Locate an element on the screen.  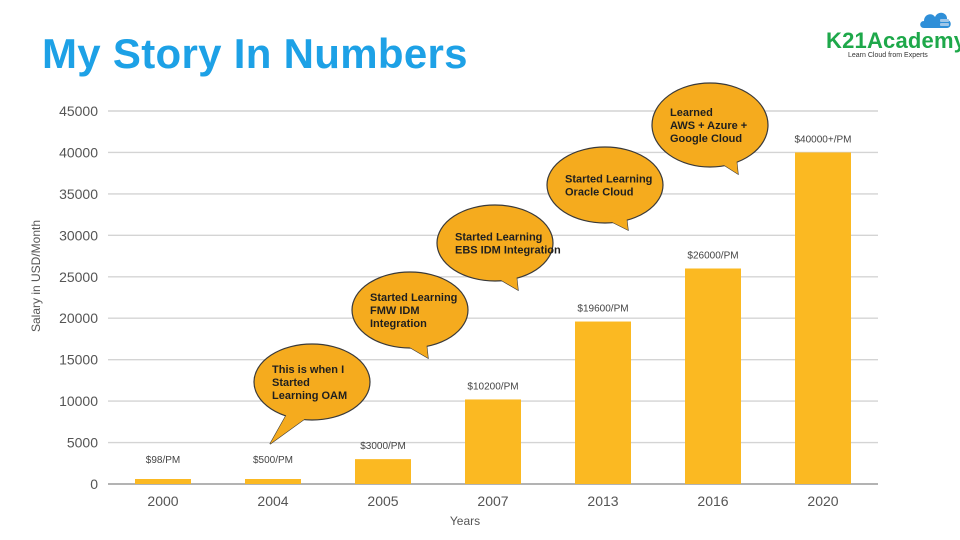
k21academy-logo: K21Academy Learn Cloud from Experts is located at coordinates (893, 35).